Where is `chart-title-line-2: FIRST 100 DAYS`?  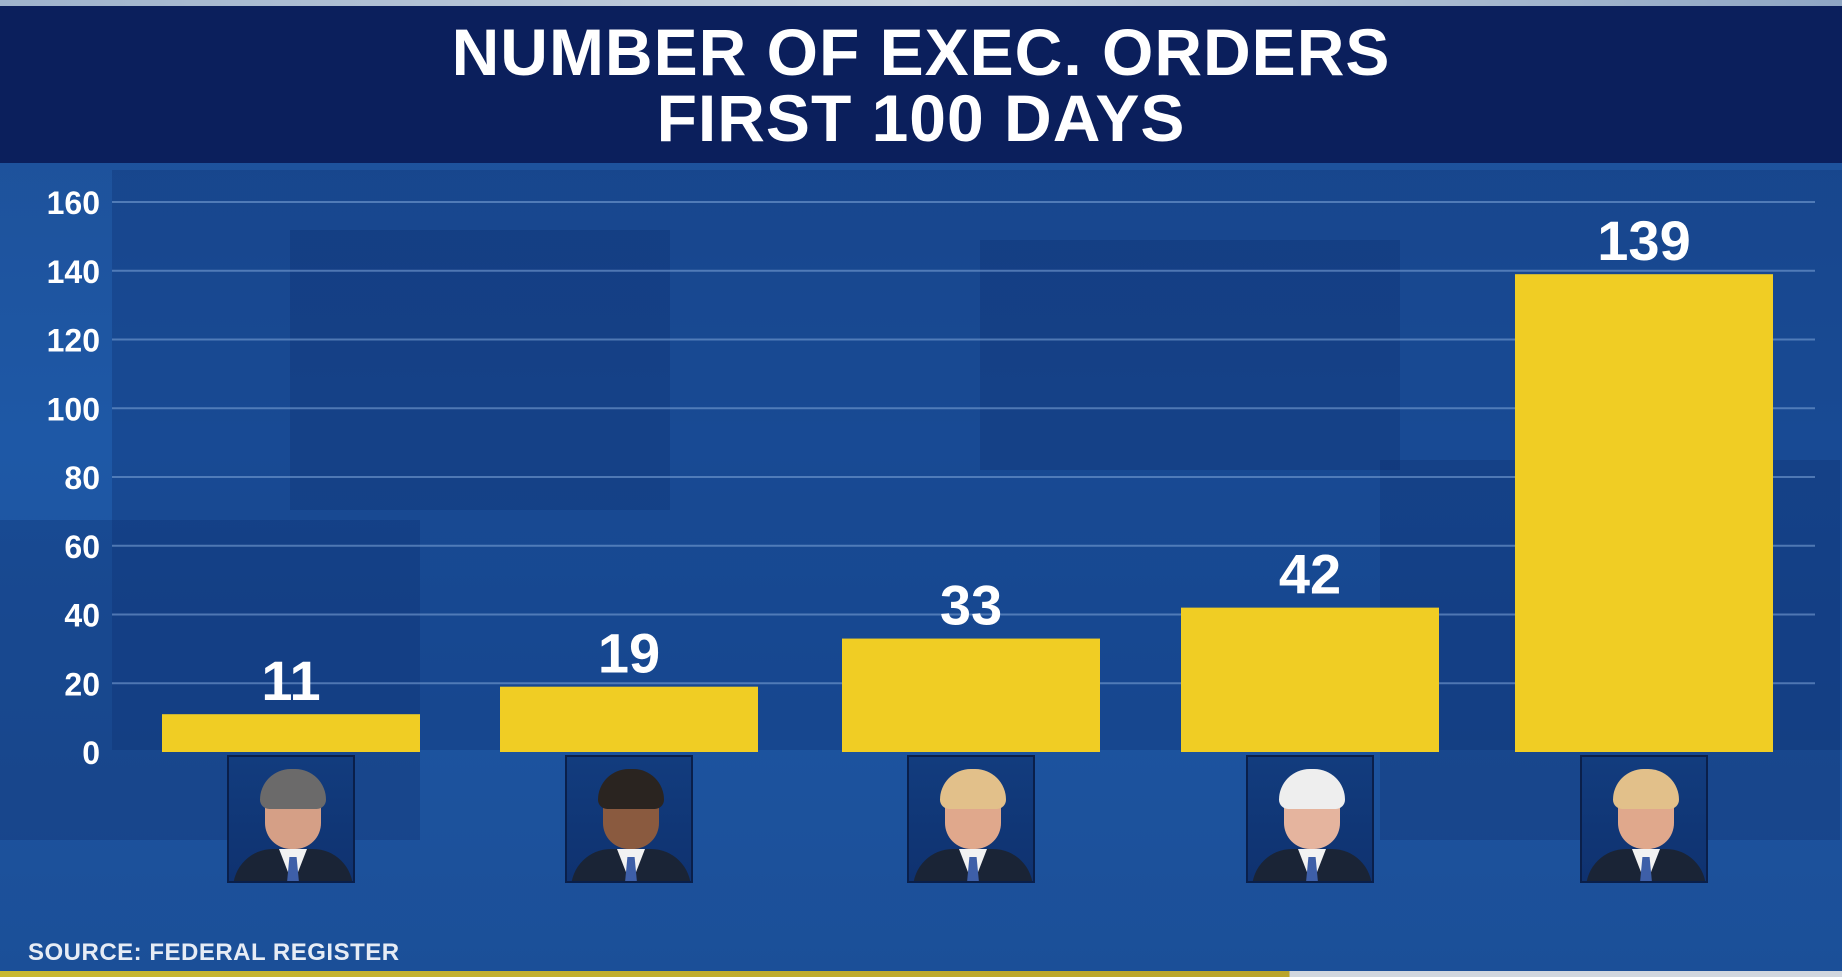 chart-title-line-2: FIRST 100 DAYS is located at coordinates (921, 117).